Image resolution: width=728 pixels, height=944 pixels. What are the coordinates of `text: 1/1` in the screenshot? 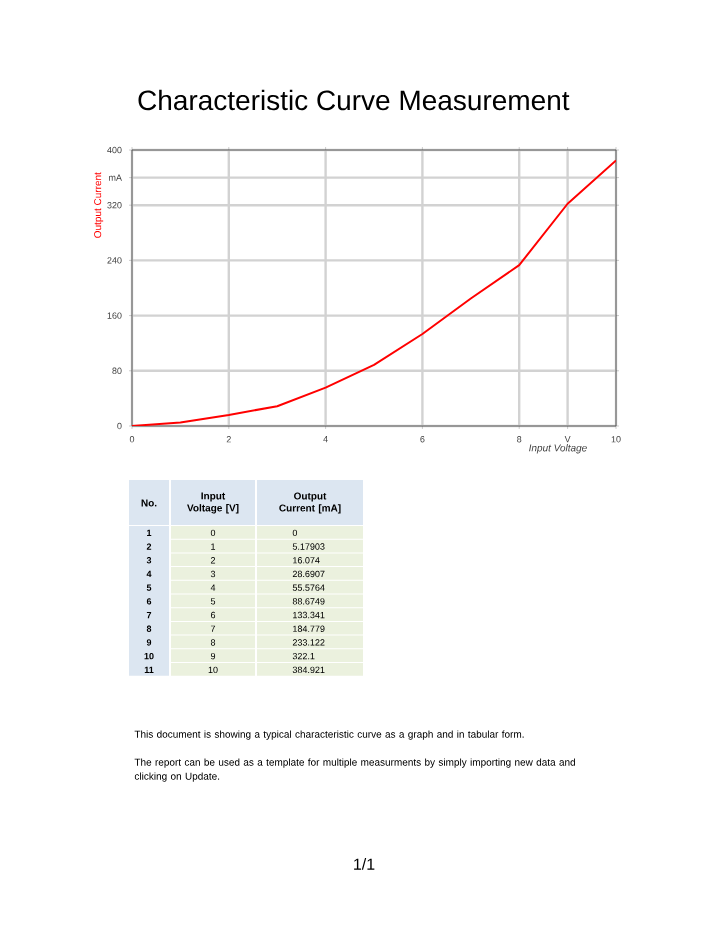 It's located at (364, 864).